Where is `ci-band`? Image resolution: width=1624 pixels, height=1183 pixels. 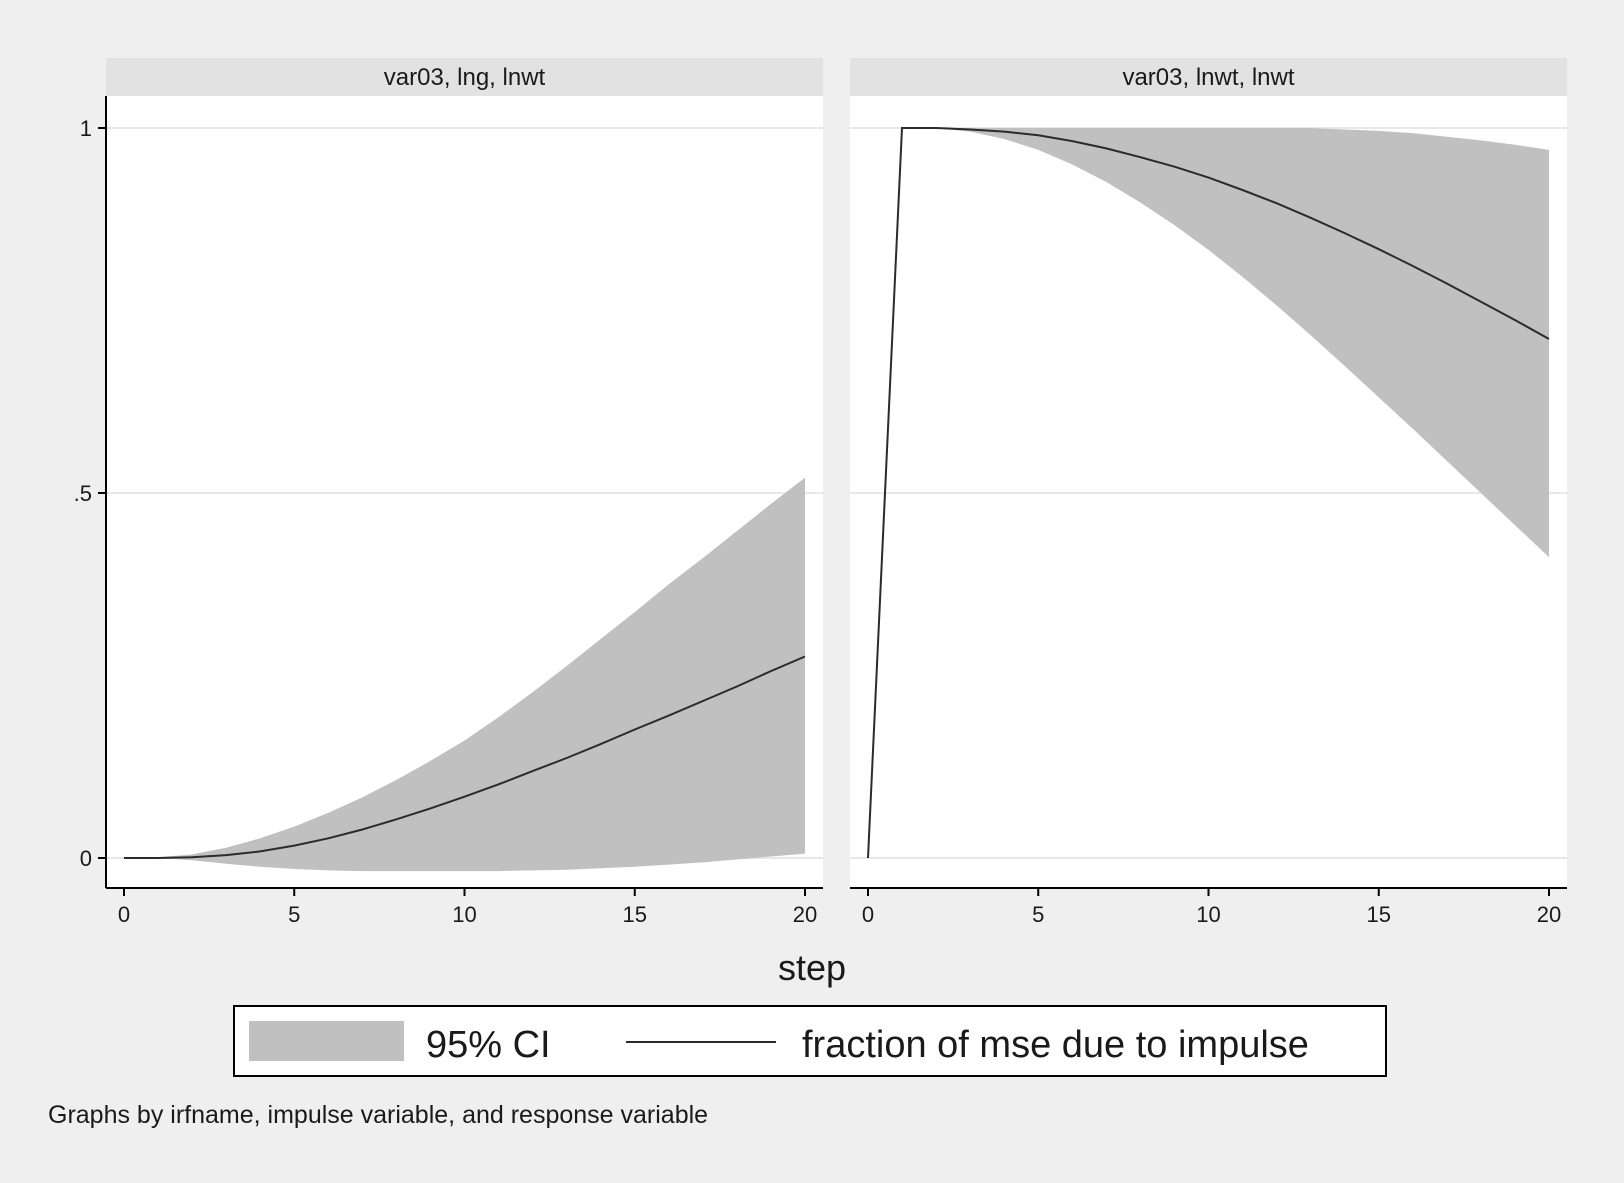
ci-band is located at coordinates (464, 674).